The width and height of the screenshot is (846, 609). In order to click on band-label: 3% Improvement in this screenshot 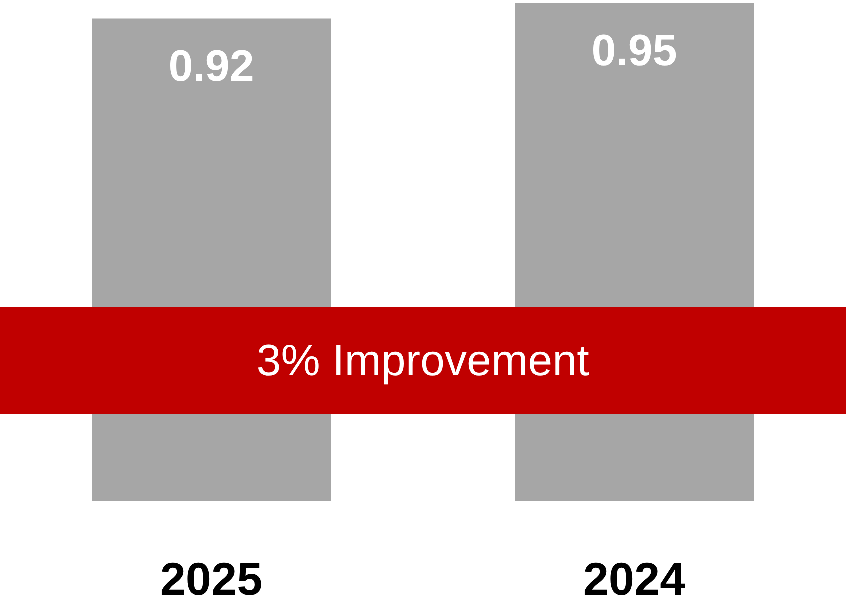, I will do `click(423, 361)`.